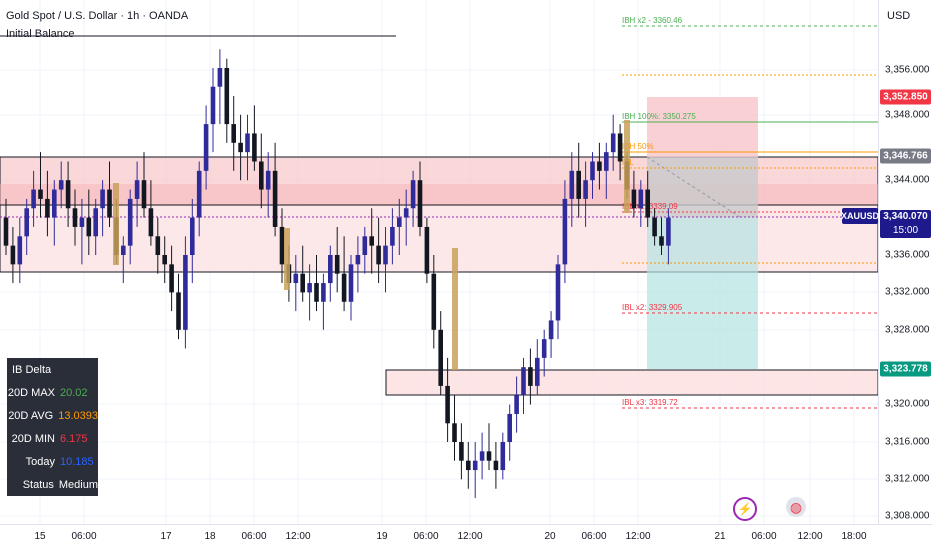 Image resolution: width=932 pixels, height=551 pixels. I want to click on ib-delta-header: IB Delta, so click(52, 369).